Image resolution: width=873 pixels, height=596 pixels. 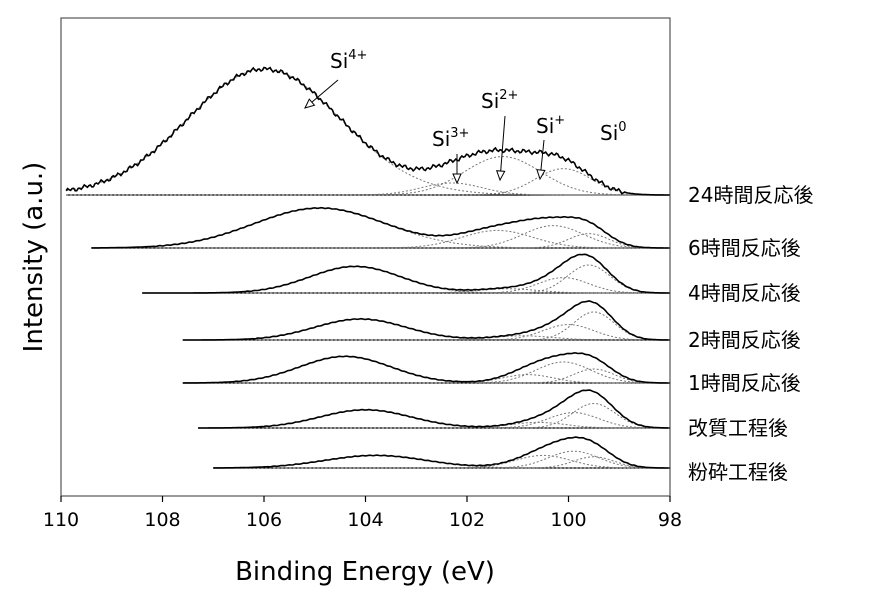 What do you see at coordinates (744, 293) in the screenshot?
I see `series-label: 4時間反応後` at bounding box center [744, 293].